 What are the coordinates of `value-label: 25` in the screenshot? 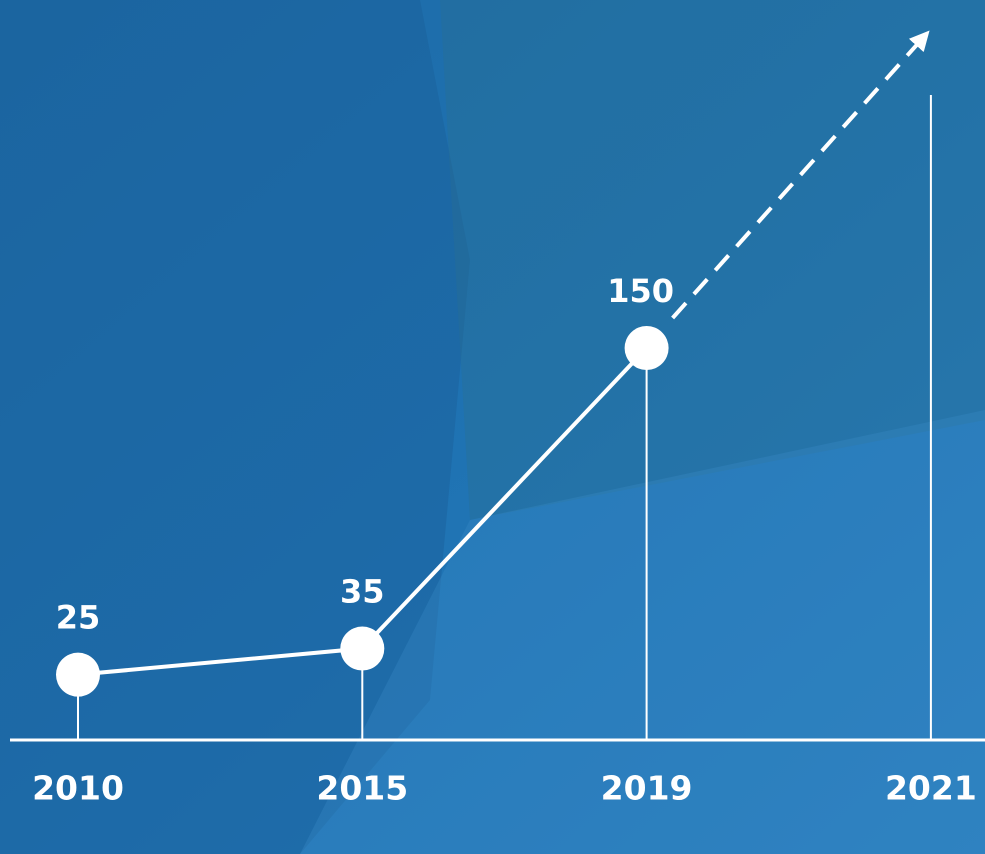 It's located at (78, 618).